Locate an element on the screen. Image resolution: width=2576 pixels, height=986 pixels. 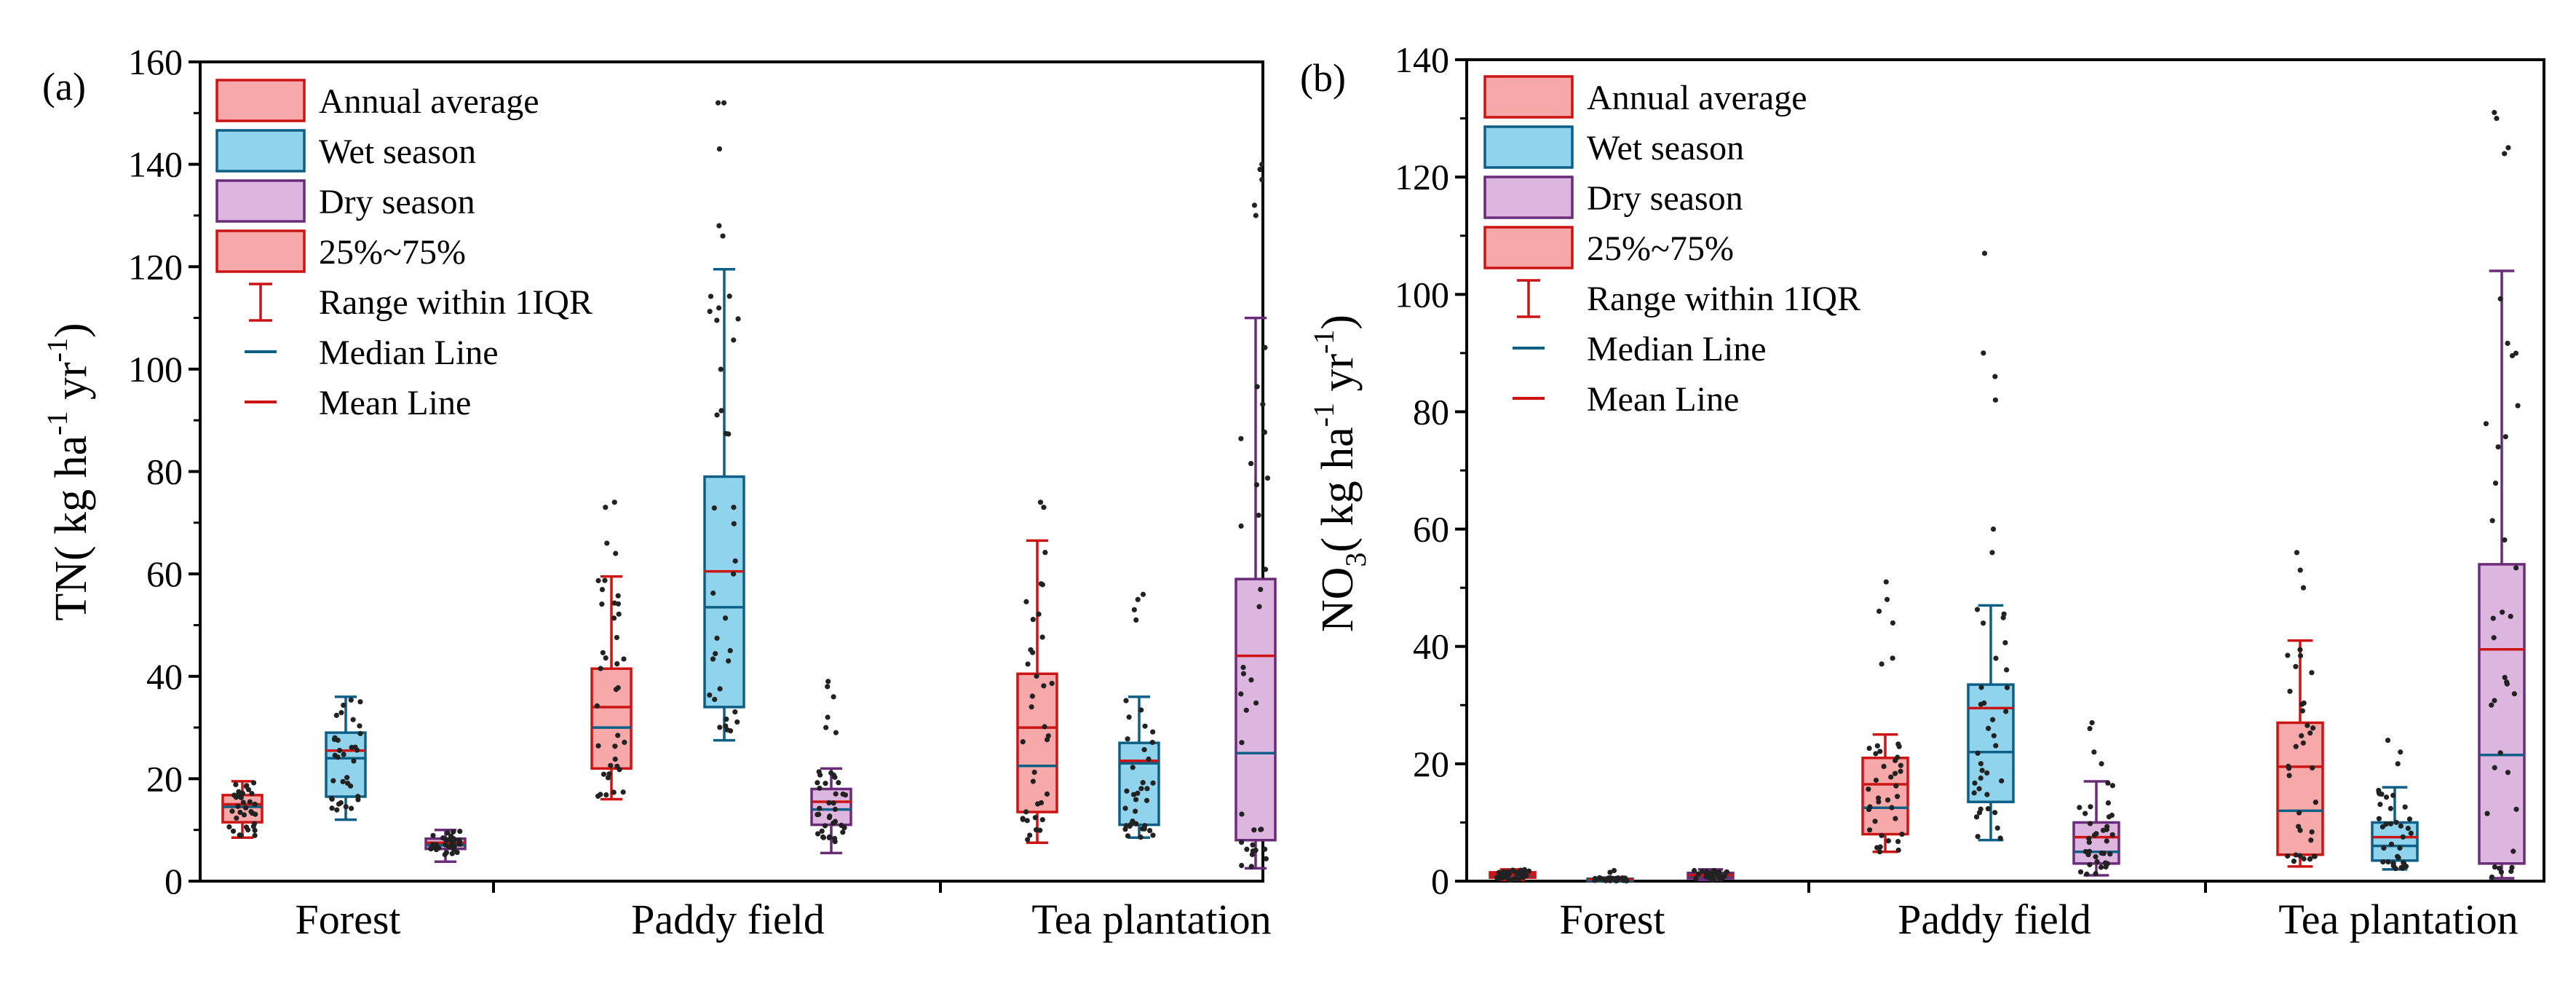
panel-a-legend-wet-swatch is located at coordinates (260, 151).